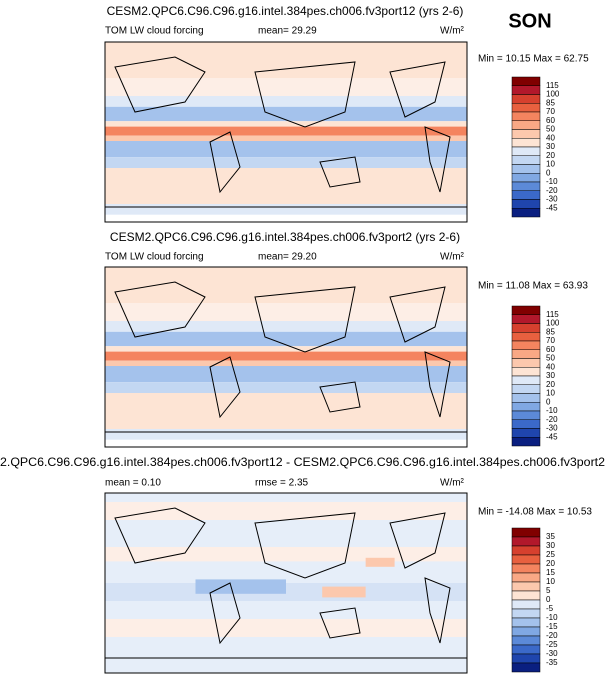  Describe the element at coordinates (550, 563) in the screenshot. I see `colorbar-label: 20` at that location.